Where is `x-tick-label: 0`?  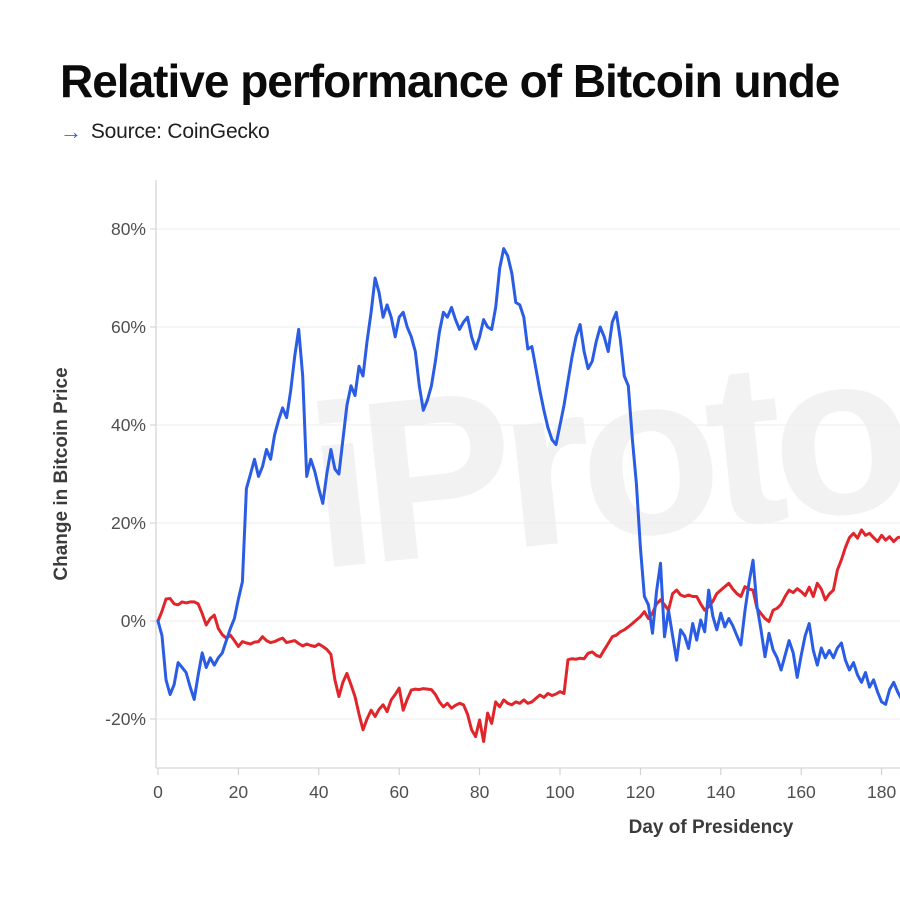 x-tick-label: 0 is located at coordinates (158, 792).